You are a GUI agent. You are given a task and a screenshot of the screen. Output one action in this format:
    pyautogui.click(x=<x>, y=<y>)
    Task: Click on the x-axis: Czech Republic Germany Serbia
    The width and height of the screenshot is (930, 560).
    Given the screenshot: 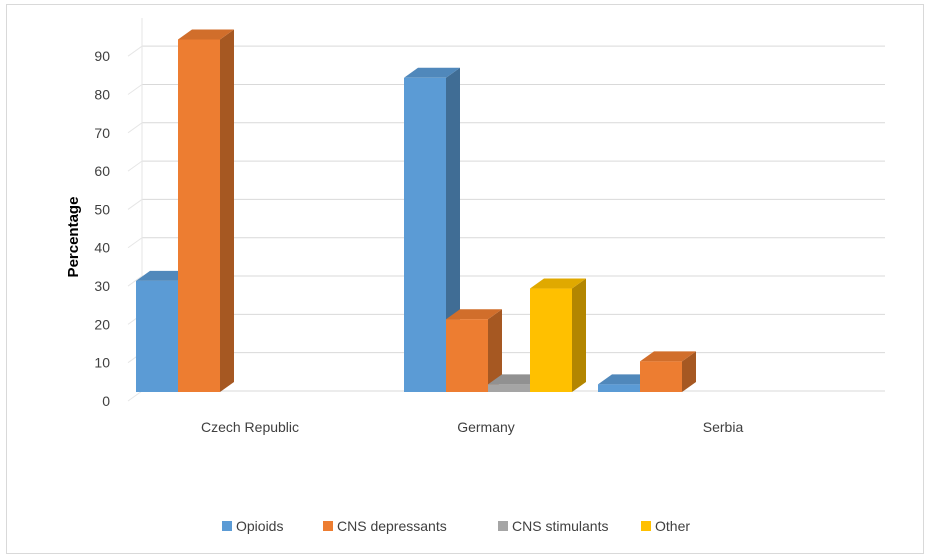 What is the action you would take?
    pyautogui.click(x=472, y=427)
    